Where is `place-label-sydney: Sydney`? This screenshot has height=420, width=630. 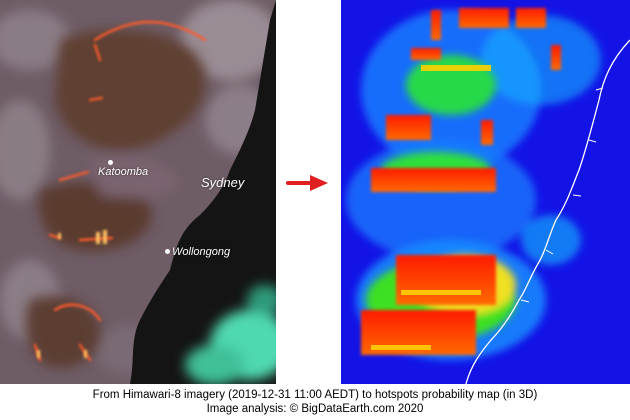 place-label-sydney: Sydney is located at coordinates (223, 182).